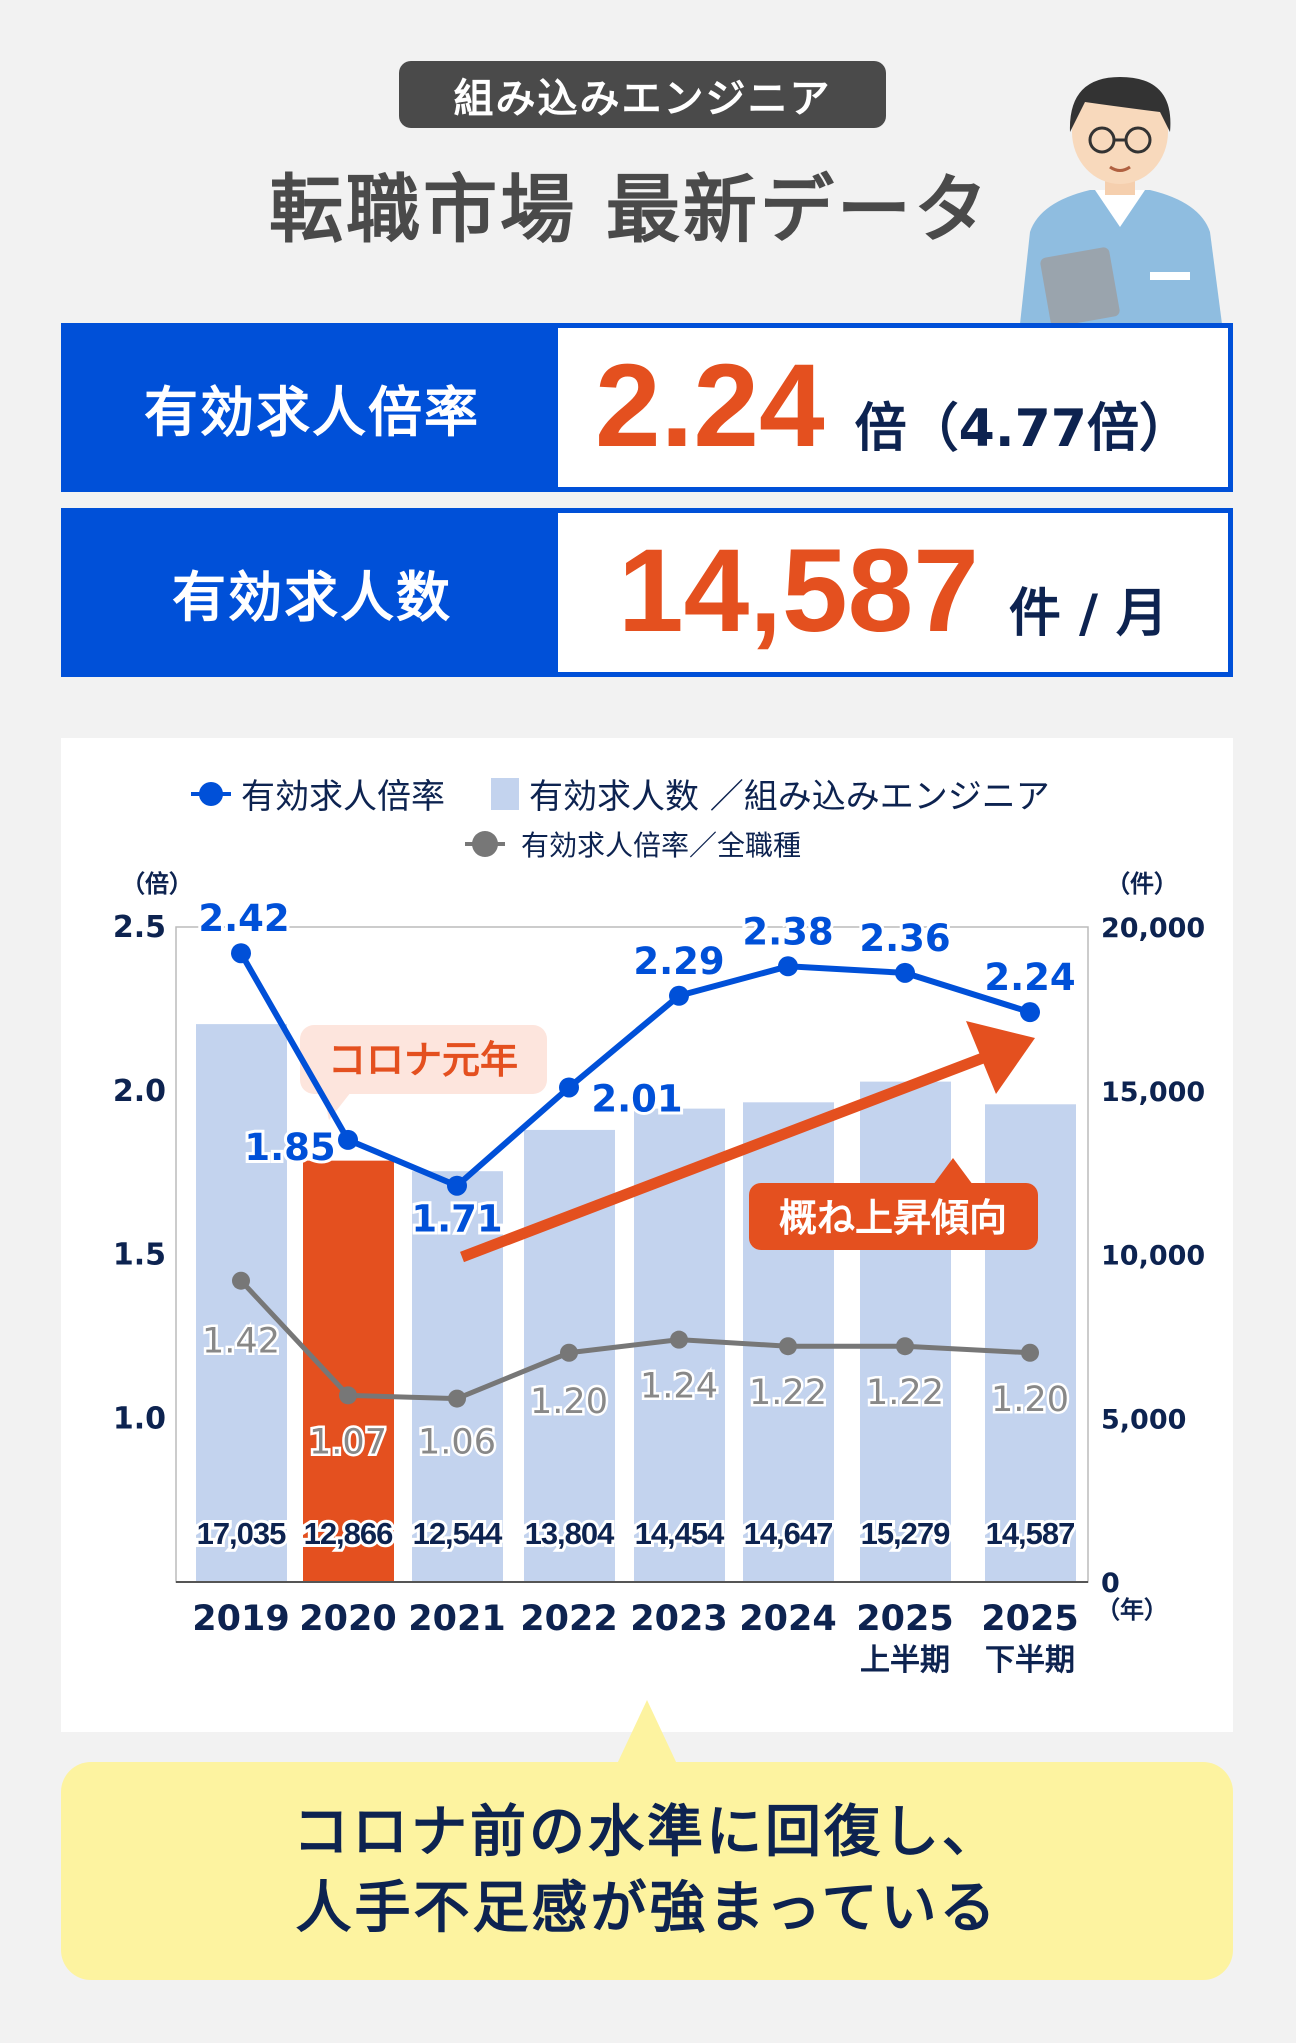 This screenshot has height=2043, width=1296. I want to click on all-ratio-value-label: 1.06, so click(457, 1443).